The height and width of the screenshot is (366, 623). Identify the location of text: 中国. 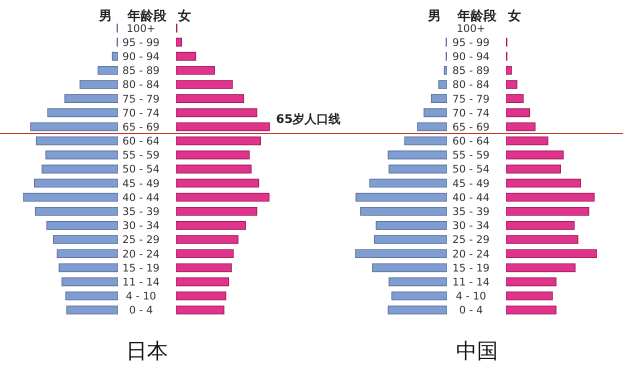
(477, 351).